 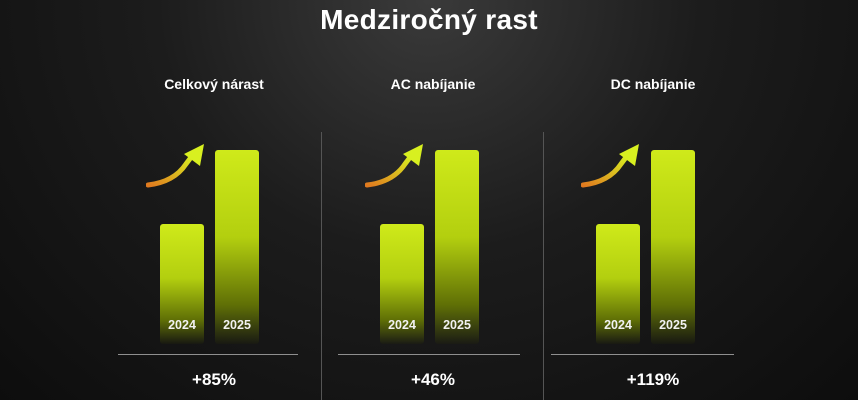 I want to click on growth-value: +119%, so click(x=653, y=379).